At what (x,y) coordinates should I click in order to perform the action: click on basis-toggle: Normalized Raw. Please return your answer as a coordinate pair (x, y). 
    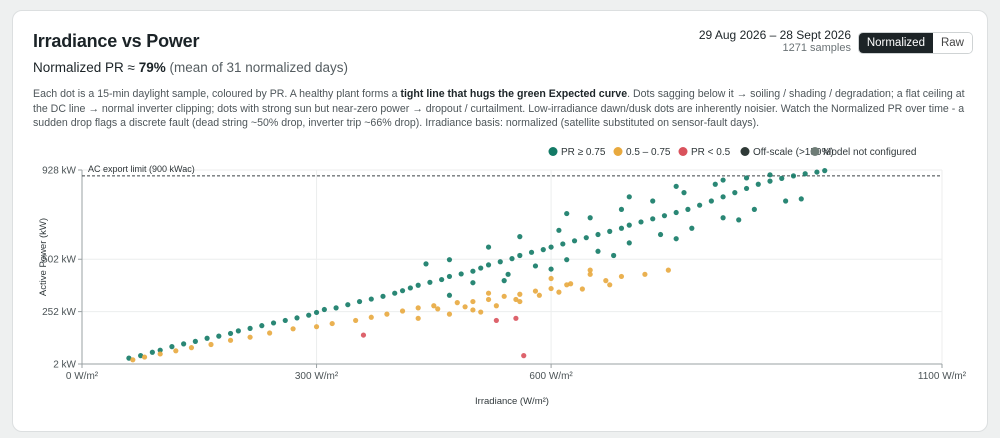
    Looking at the image, I should click on (915, 43).